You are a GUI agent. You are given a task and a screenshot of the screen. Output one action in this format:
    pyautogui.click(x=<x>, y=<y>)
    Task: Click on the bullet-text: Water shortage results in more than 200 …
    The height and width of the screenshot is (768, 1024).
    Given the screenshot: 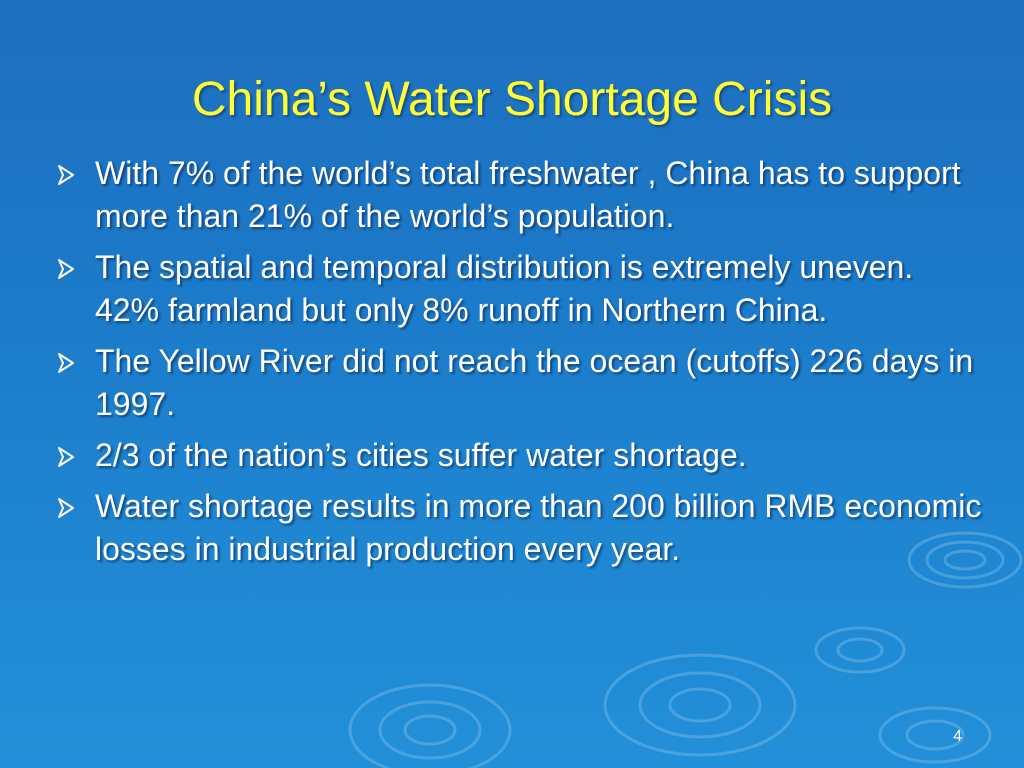 What is the action you would take?
    pyautogui.click(x=538, y=527)
    